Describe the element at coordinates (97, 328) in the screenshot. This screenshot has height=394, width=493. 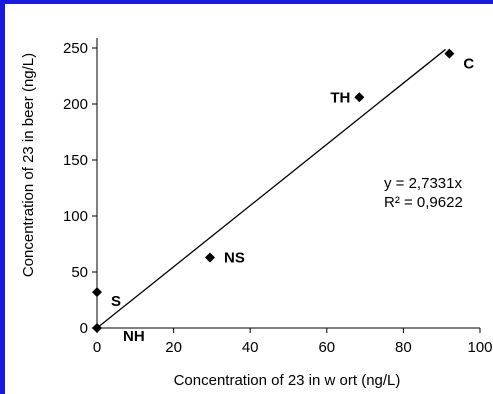
I see `data-point-nh` at that location.